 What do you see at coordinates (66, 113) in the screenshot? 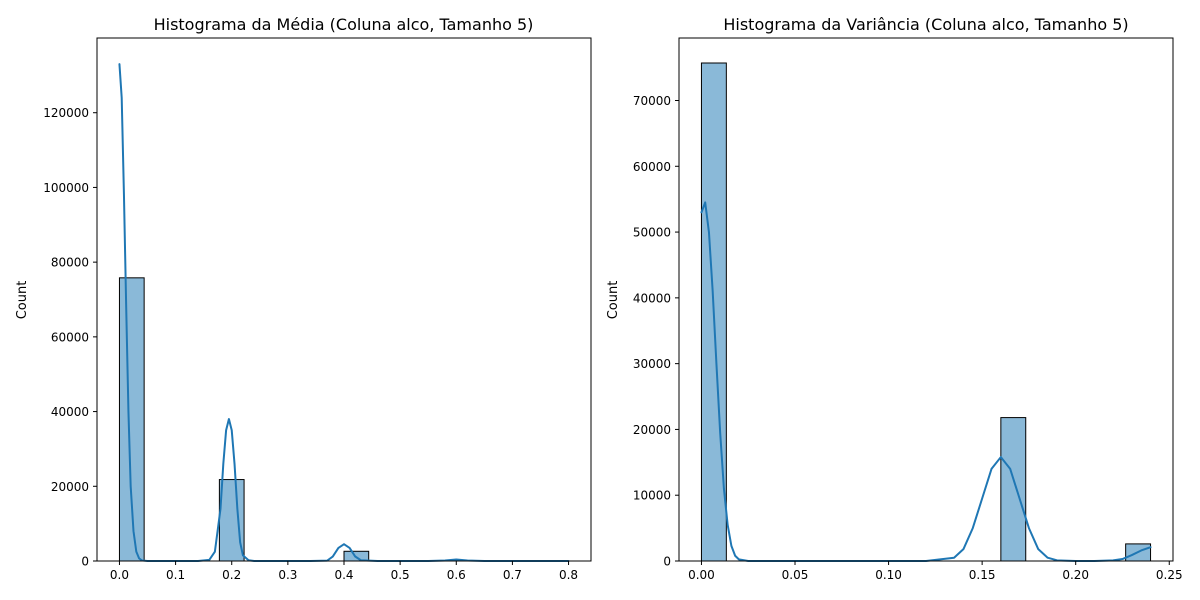
I see `y-tick-label: 120000` at bounding box center [66, 113].